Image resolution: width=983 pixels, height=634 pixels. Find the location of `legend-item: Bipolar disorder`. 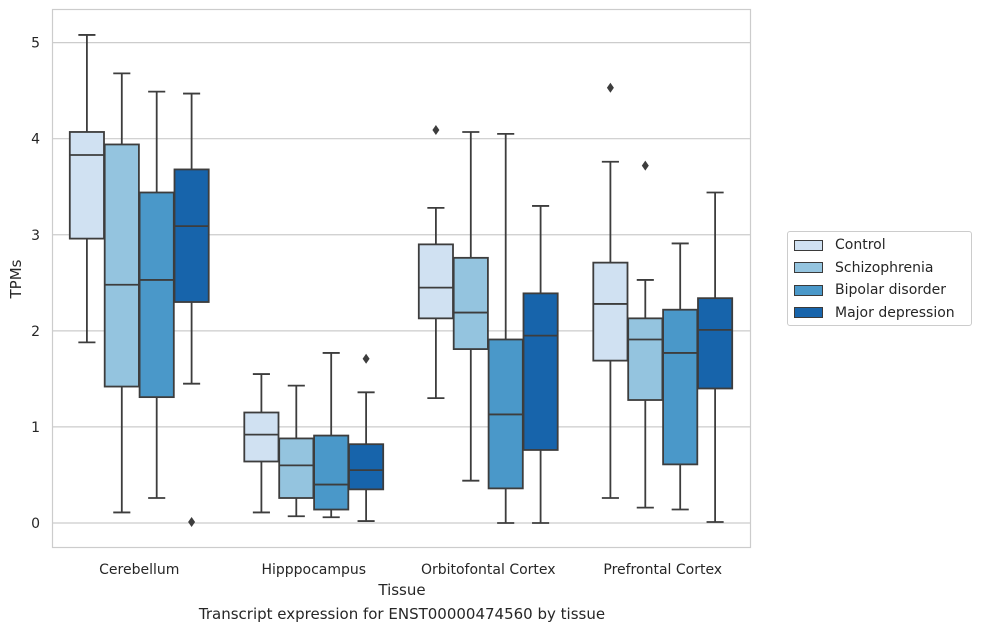

legend-item: Bipolar disorder is located at coordinates (870, 290).